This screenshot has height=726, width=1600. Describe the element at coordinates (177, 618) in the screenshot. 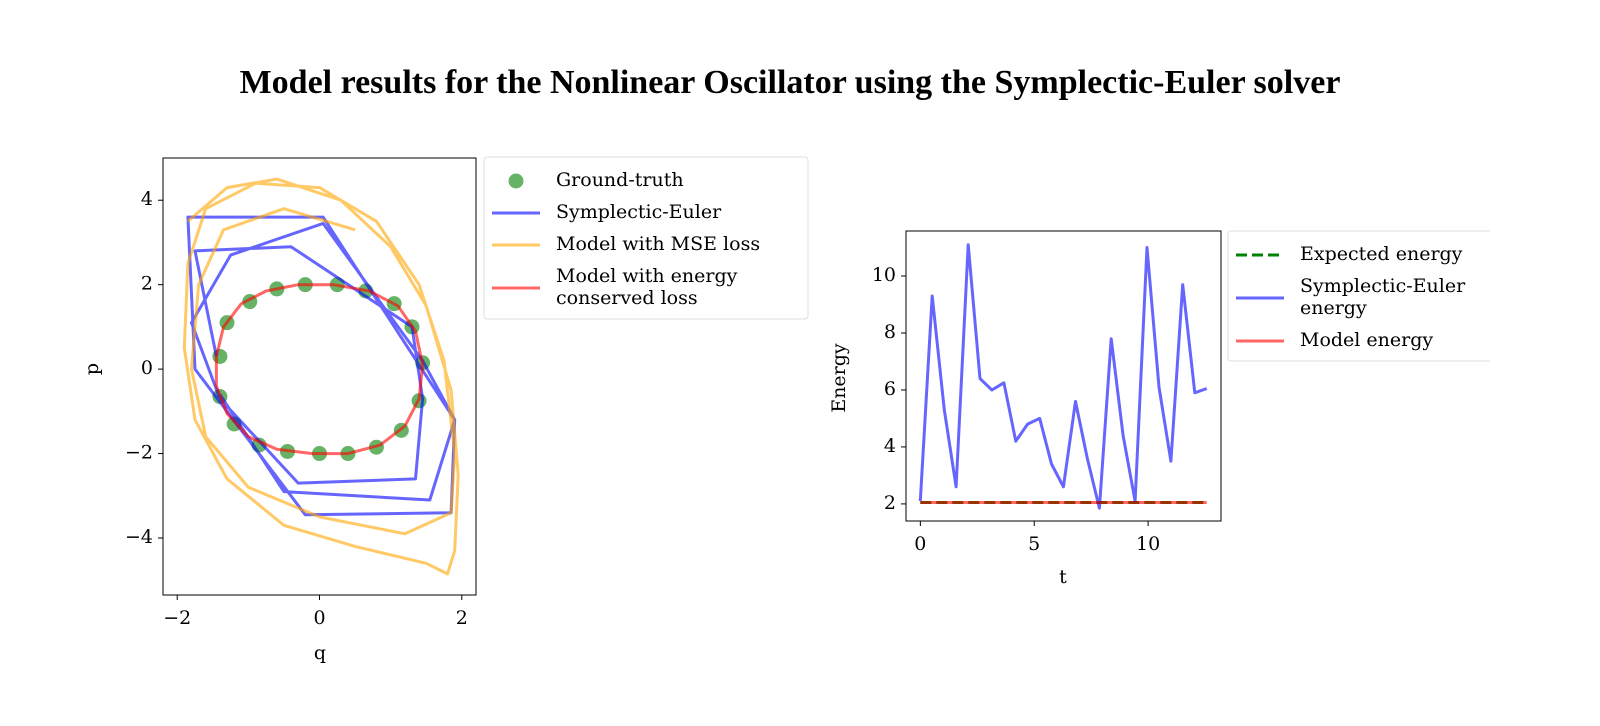

I see `x-tick-label: −2` at that location.